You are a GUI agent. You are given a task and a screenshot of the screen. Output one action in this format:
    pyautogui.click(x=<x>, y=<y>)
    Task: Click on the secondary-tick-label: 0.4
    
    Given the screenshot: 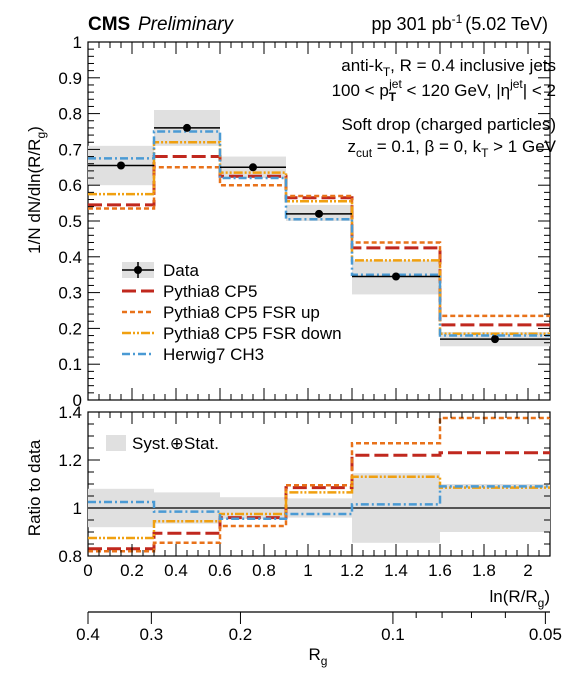 What is the action you would take?
    pyautogui.click(x=88, y=634)
    